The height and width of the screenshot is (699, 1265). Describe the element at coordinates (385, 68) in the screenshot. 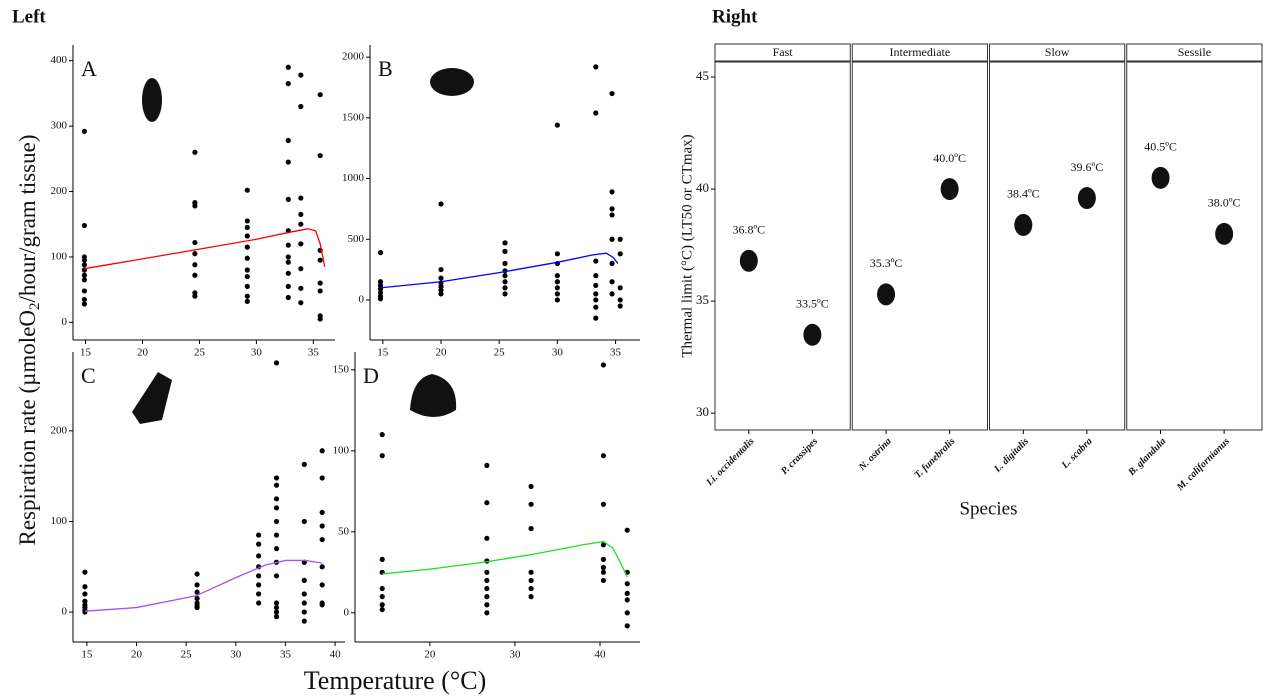

I see `panel-label: B` at that location.